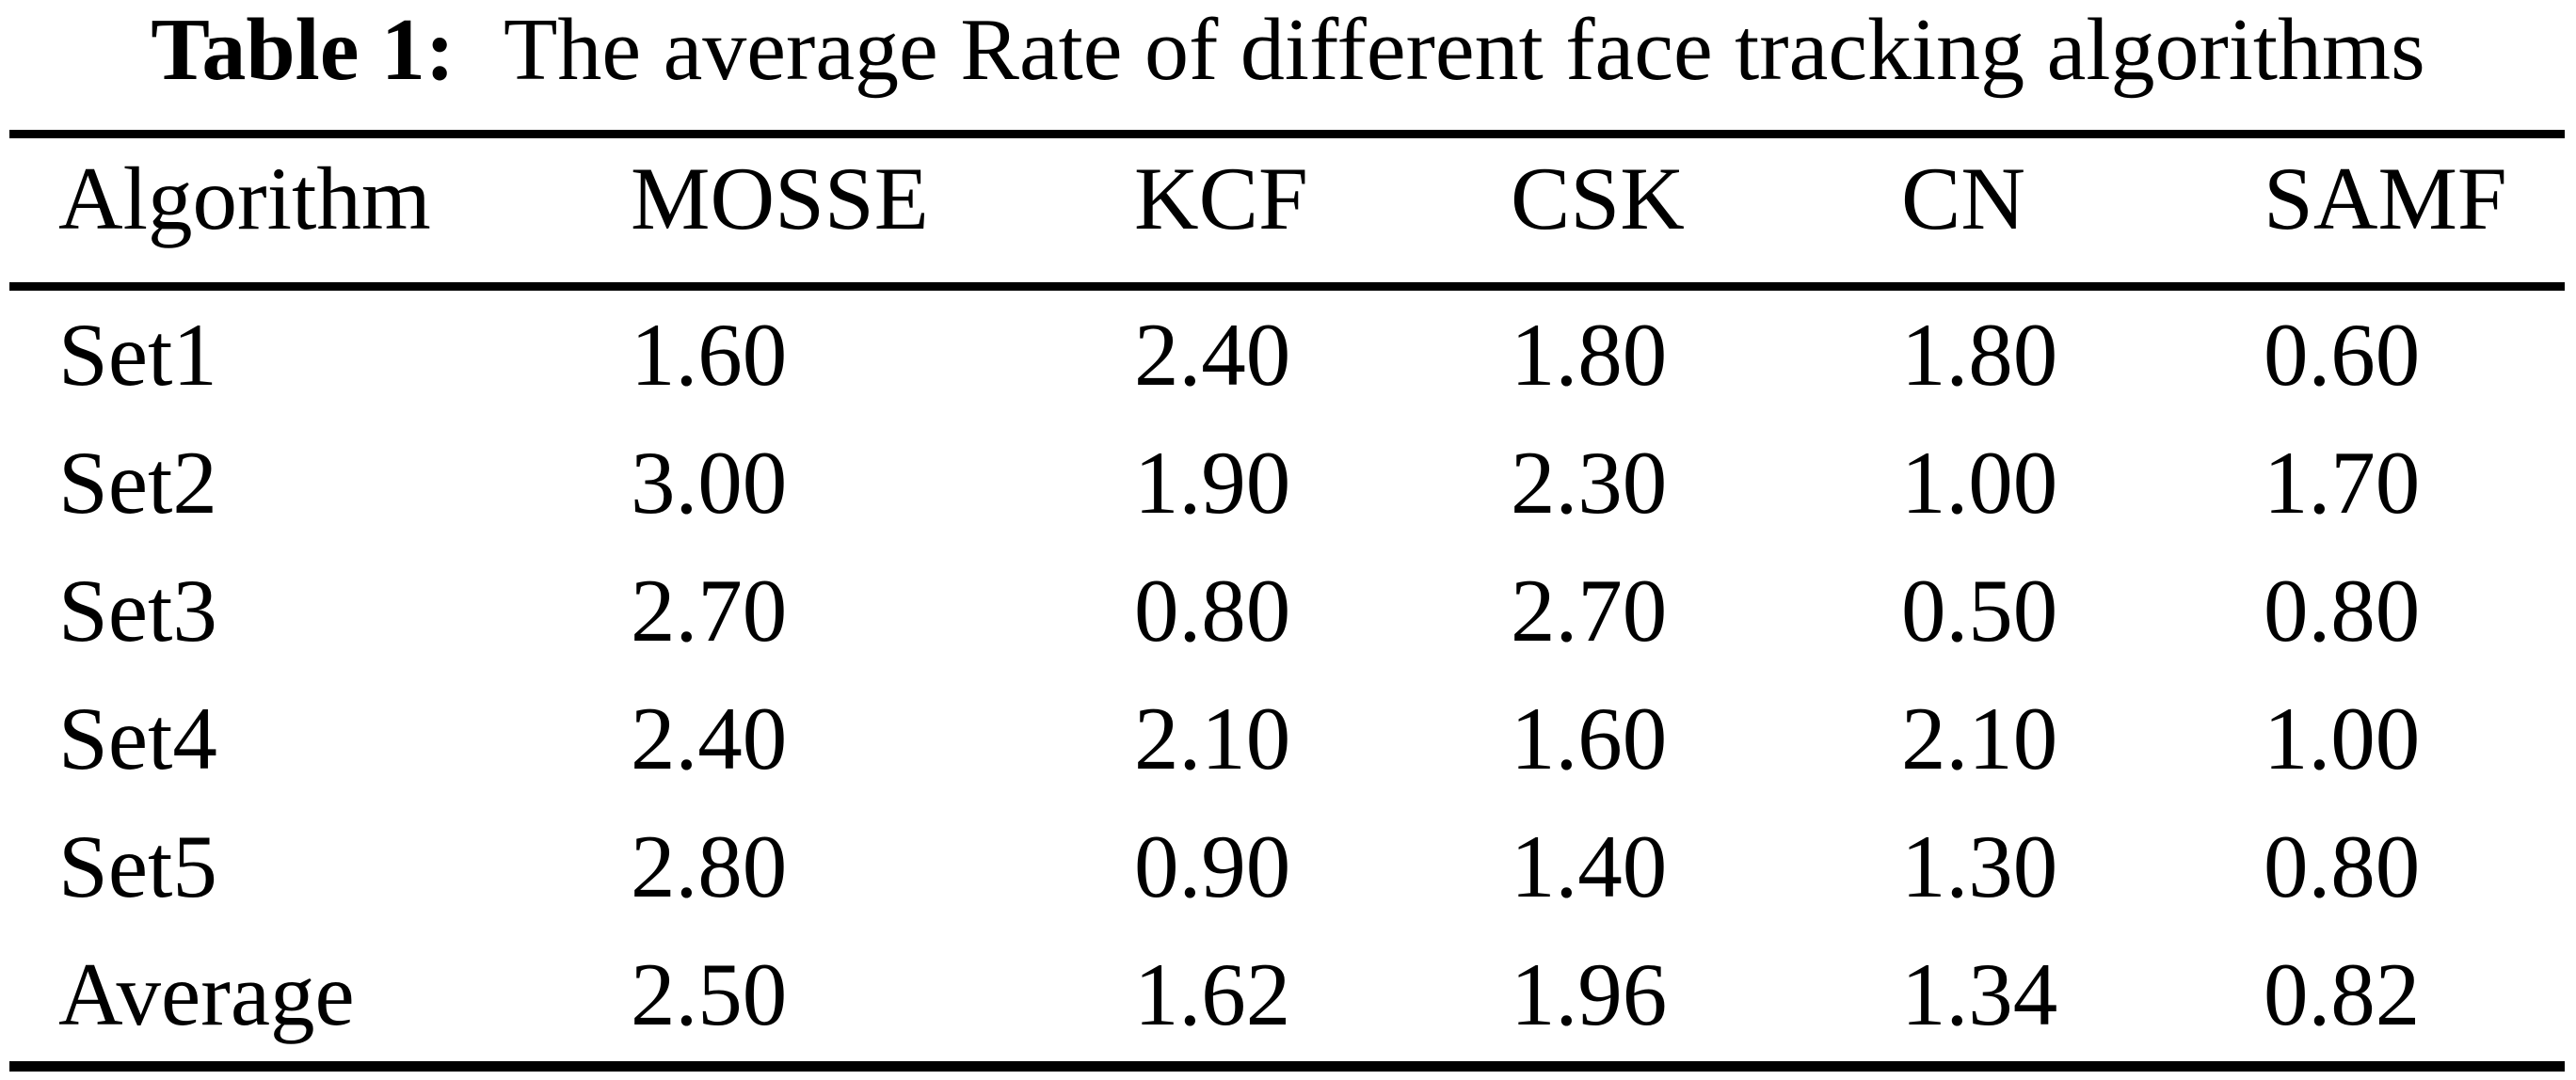 This screenshot has width=2576, height=1080. Describe the element at coordinates (1979, 994) in the screenshot. I see `cell-value: 1.34` at that location.